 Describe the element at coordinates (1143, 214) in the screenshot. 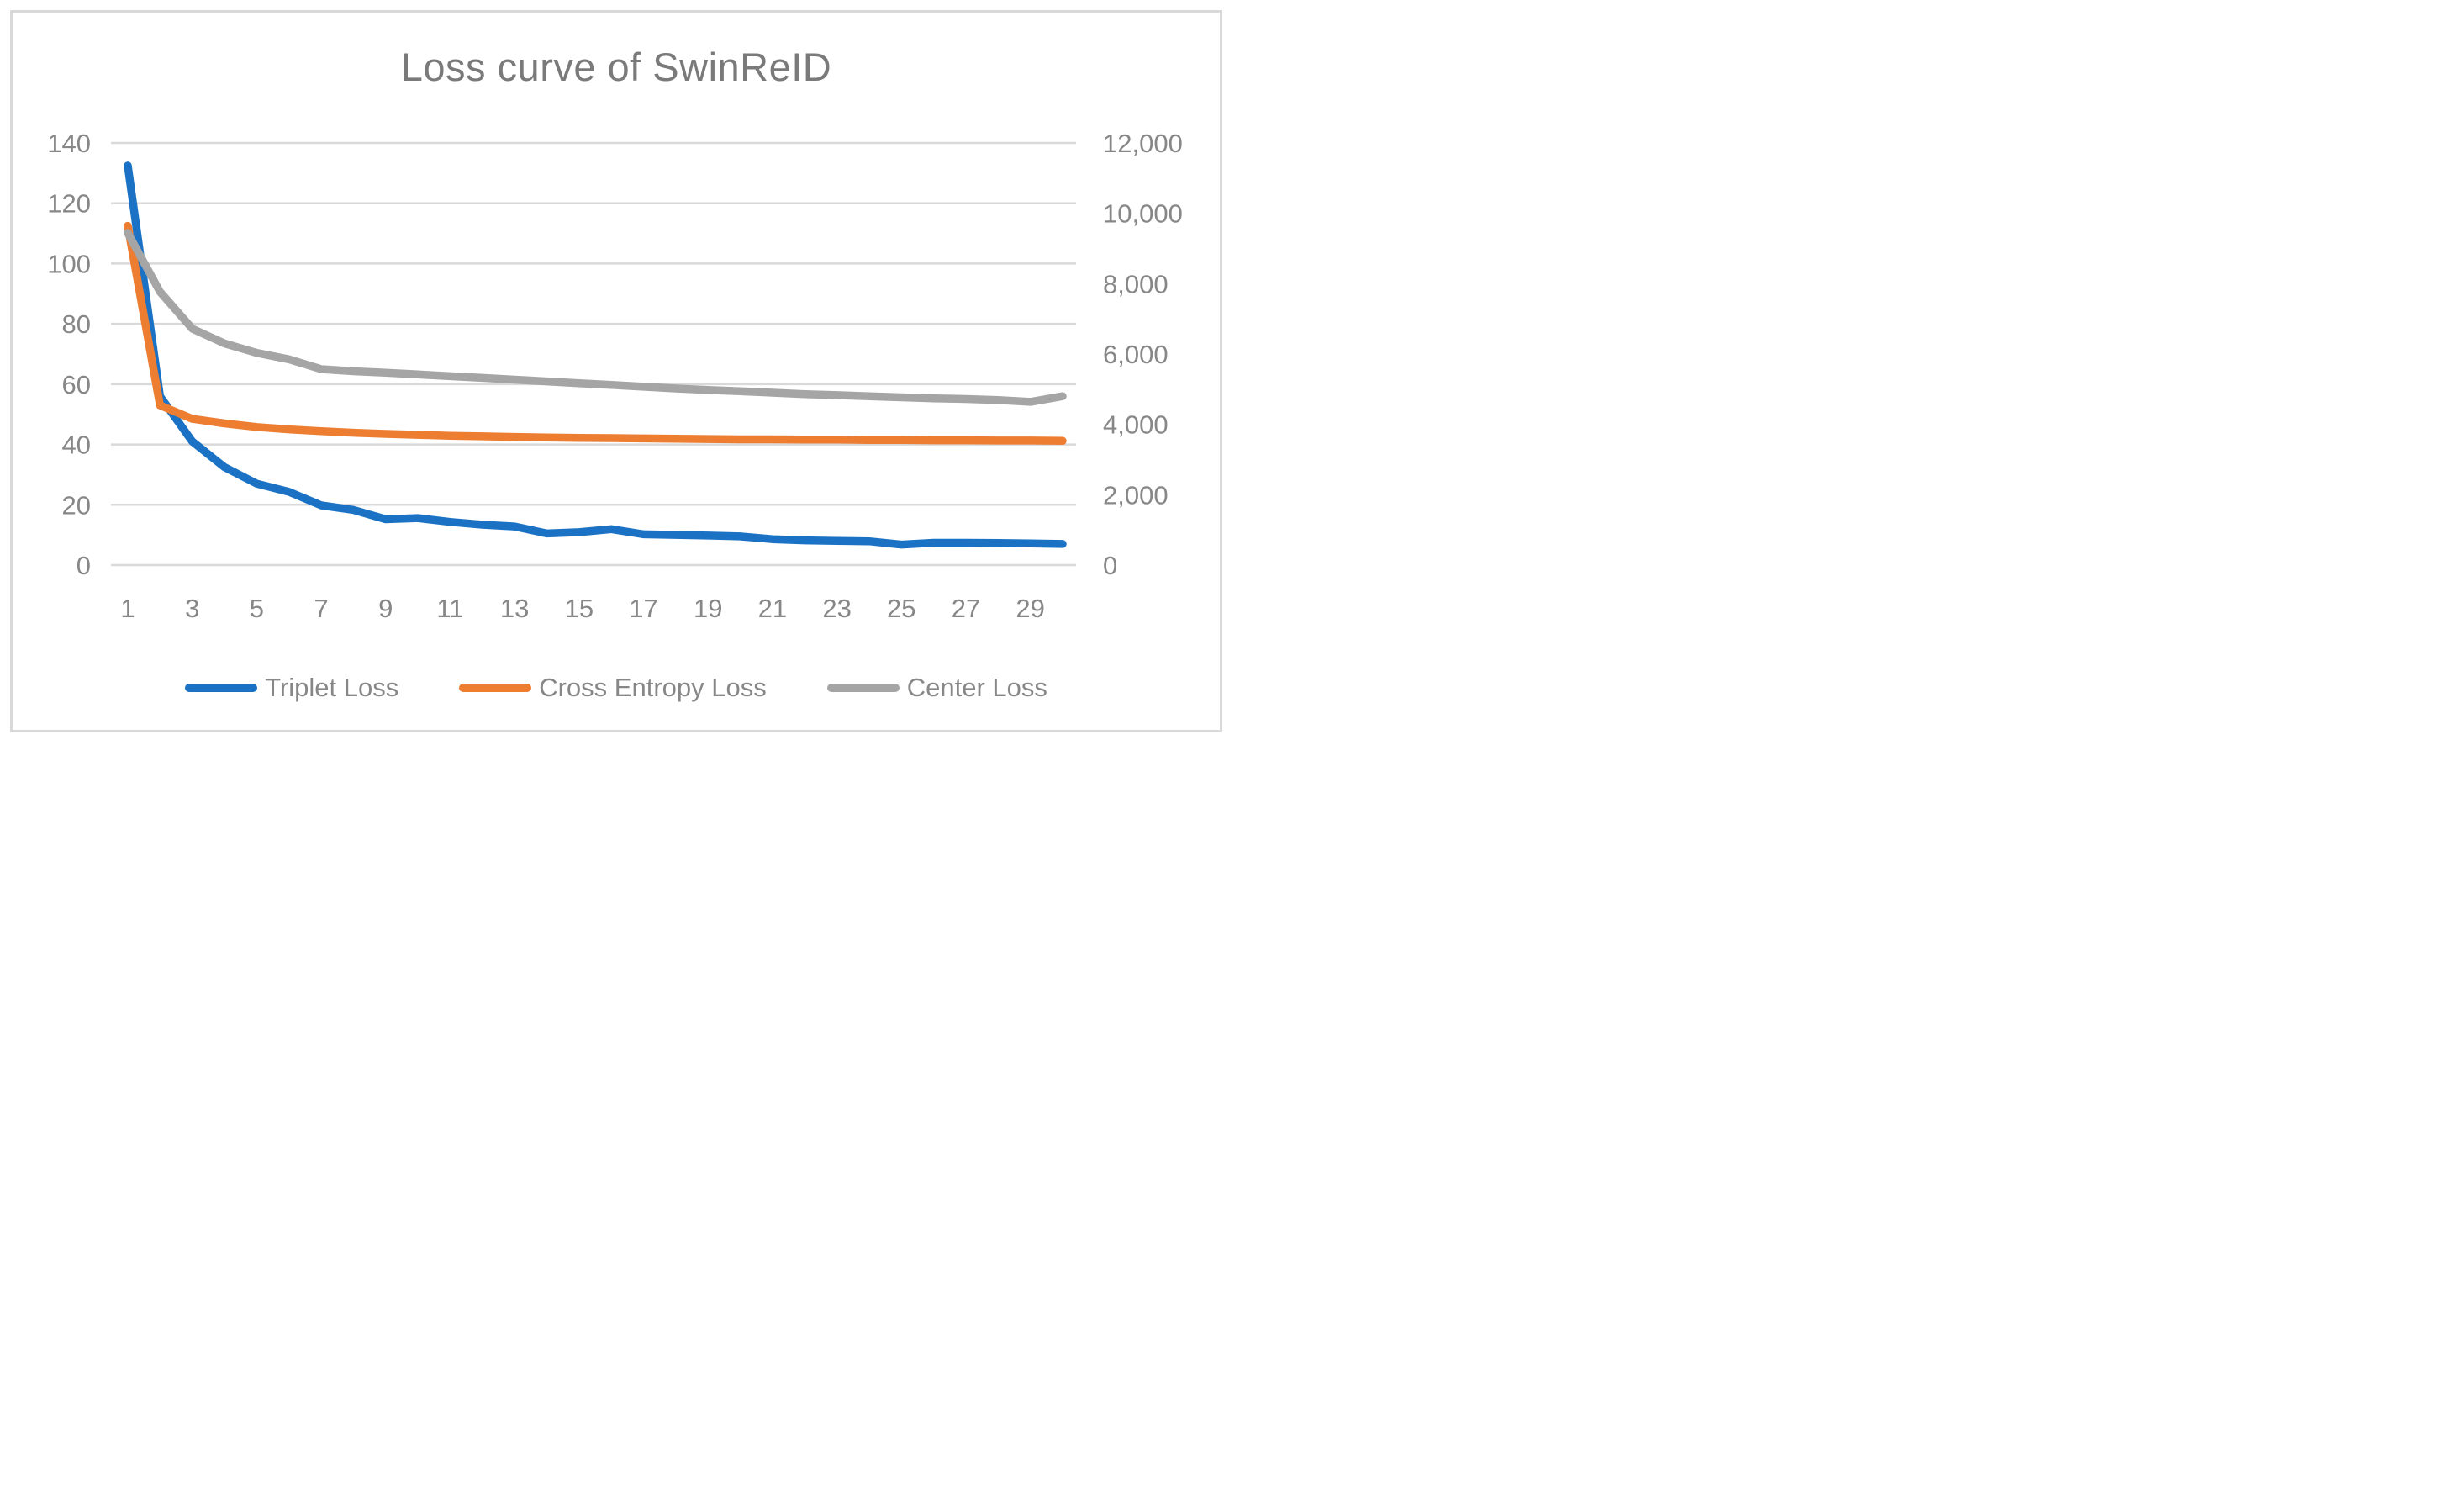

I see `y-axis-right-tick-label: 10,000` at that location.